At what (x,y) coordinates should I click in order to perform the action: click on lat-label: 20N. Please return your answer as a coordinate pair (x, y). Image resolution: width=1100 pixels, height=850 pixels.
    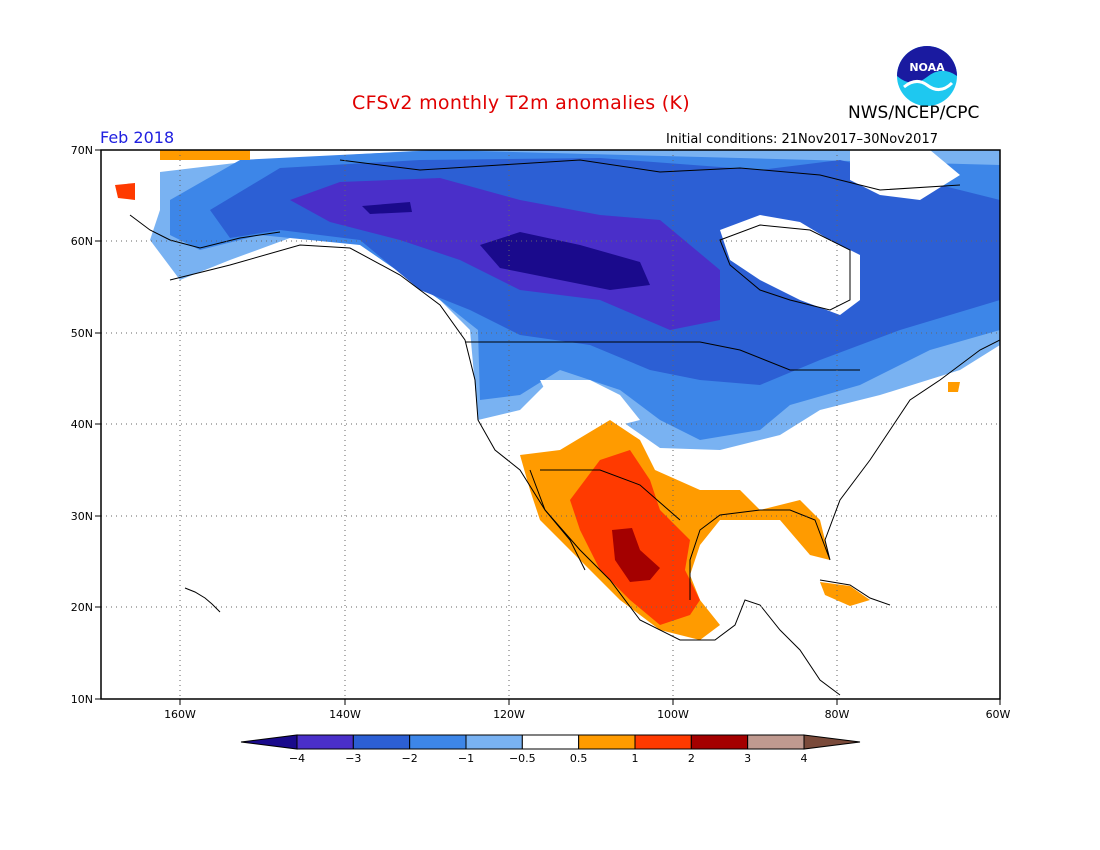
    Looking at the image, I should click on (82, 607).